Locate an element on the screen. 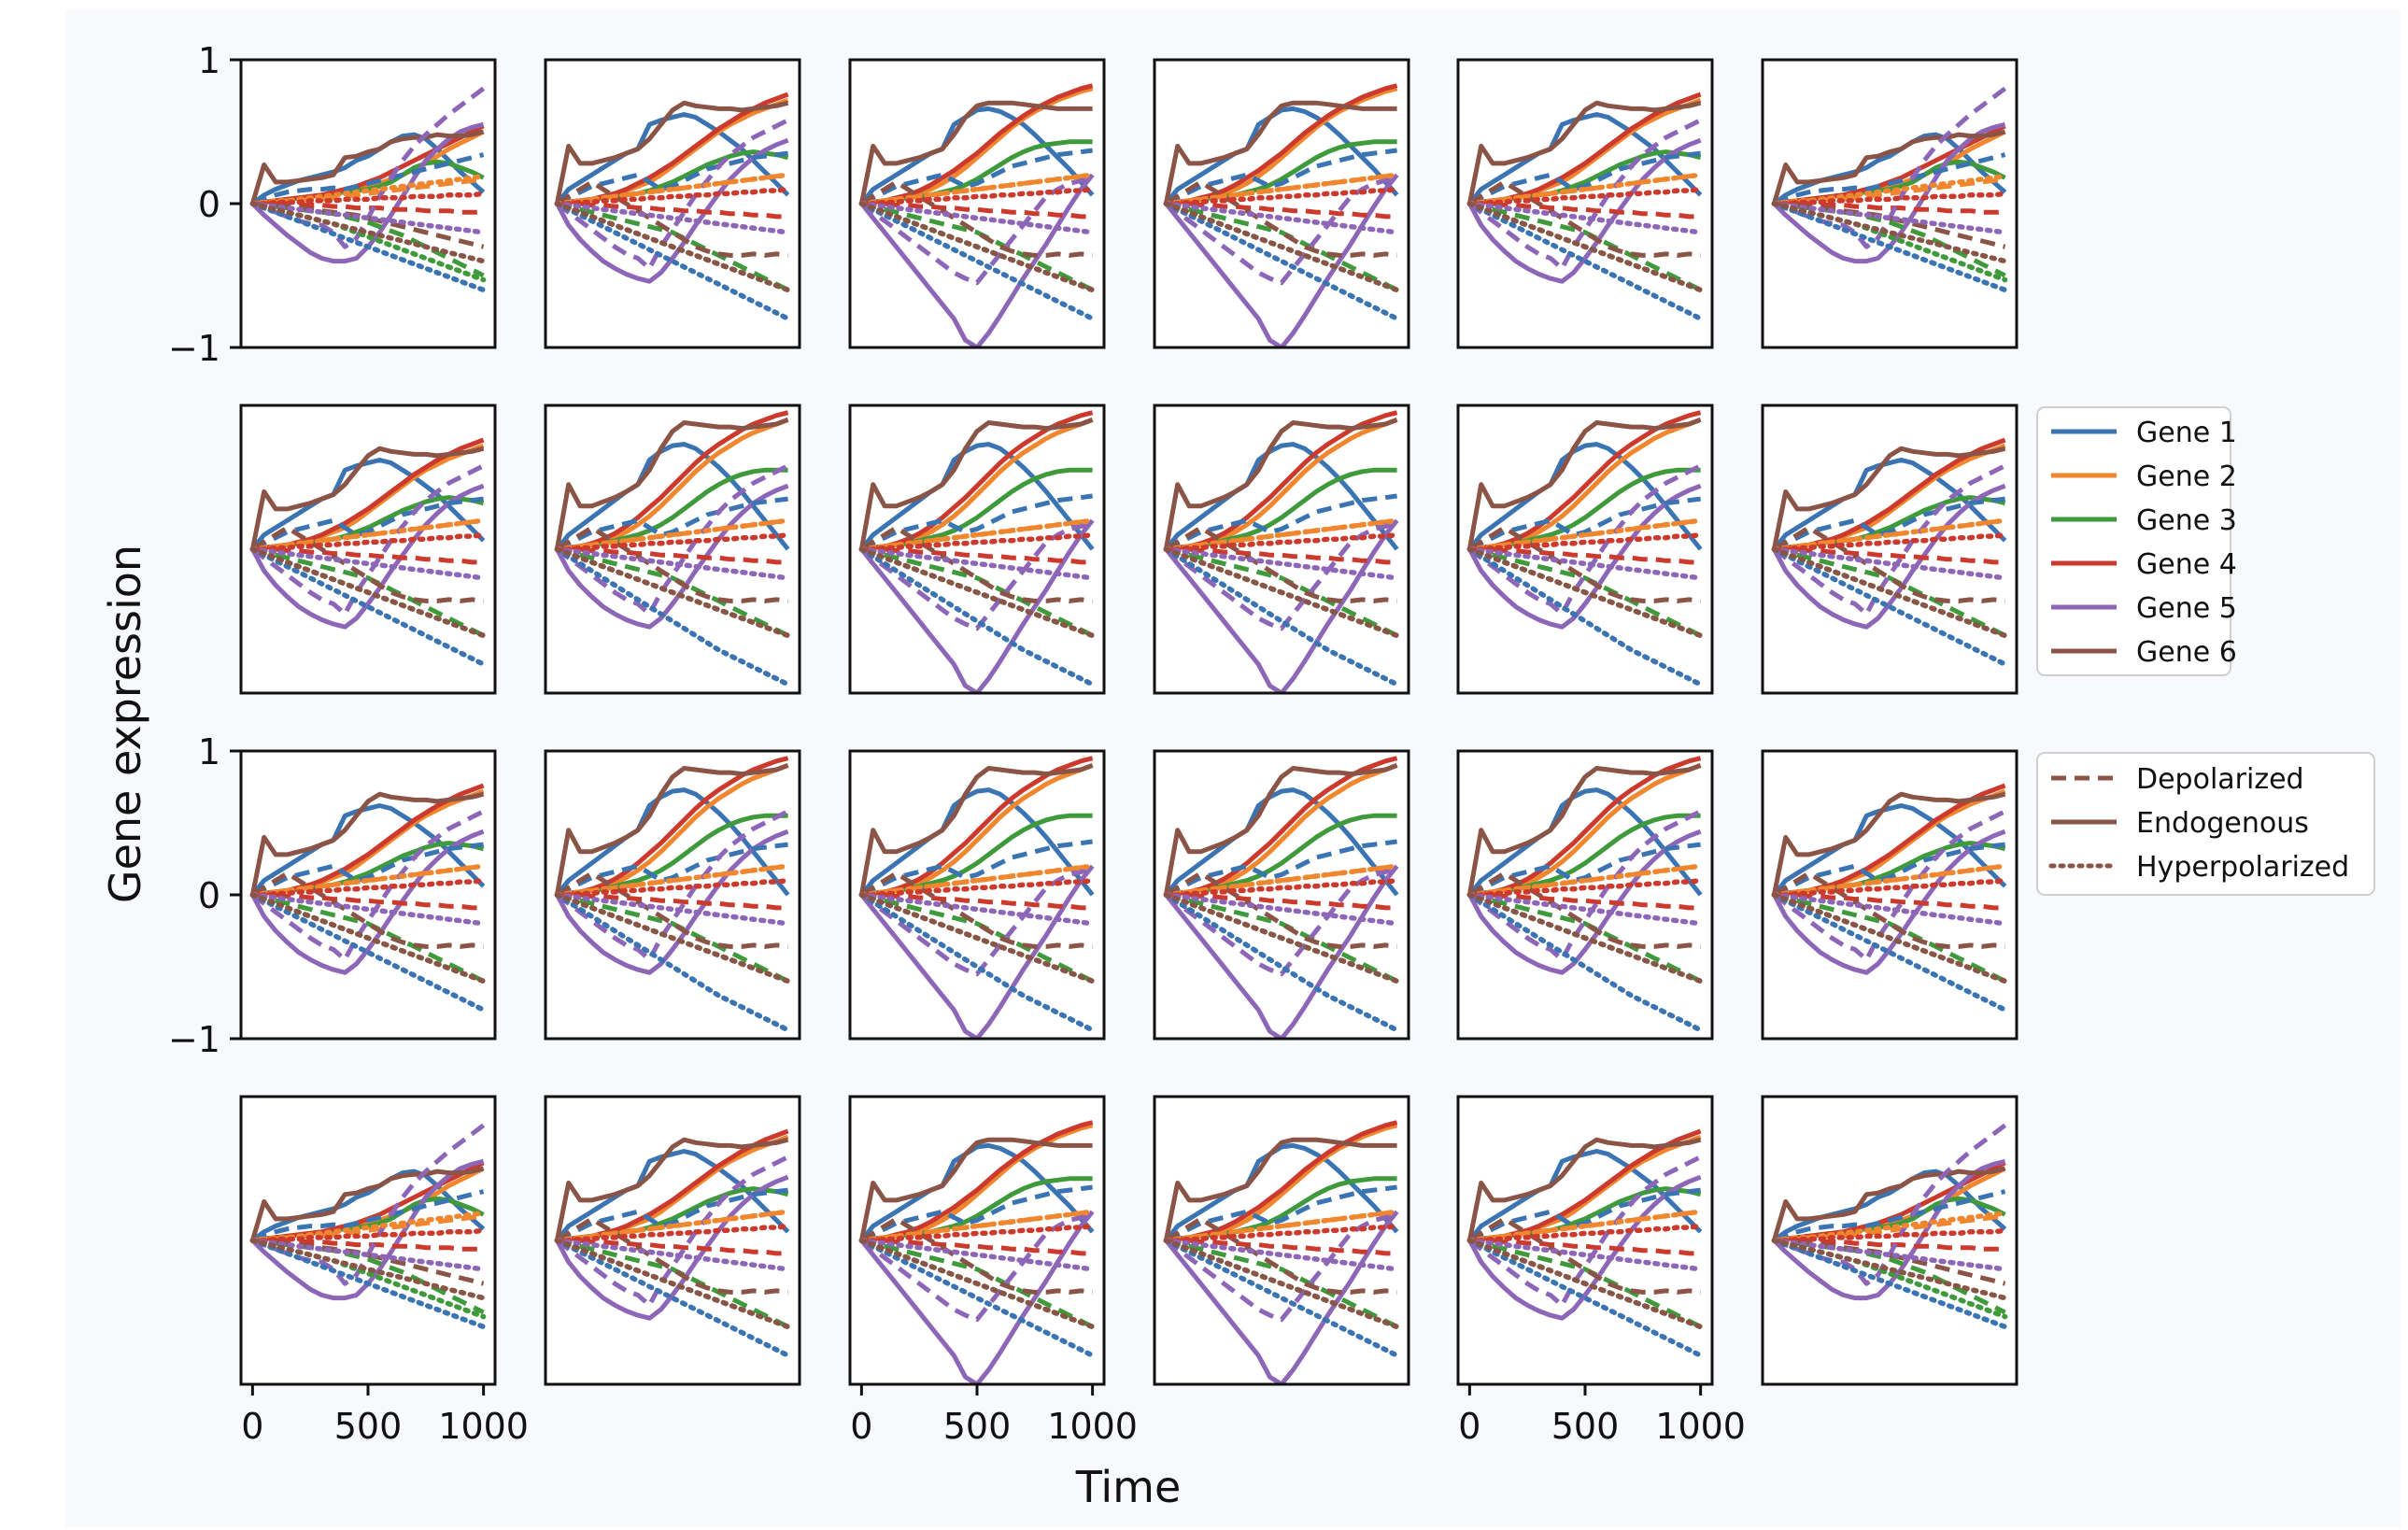 Image resolution: width=2408 pixels, height=1530 pixels. panel-r3-c6 is located at coordinates (1889, 895).